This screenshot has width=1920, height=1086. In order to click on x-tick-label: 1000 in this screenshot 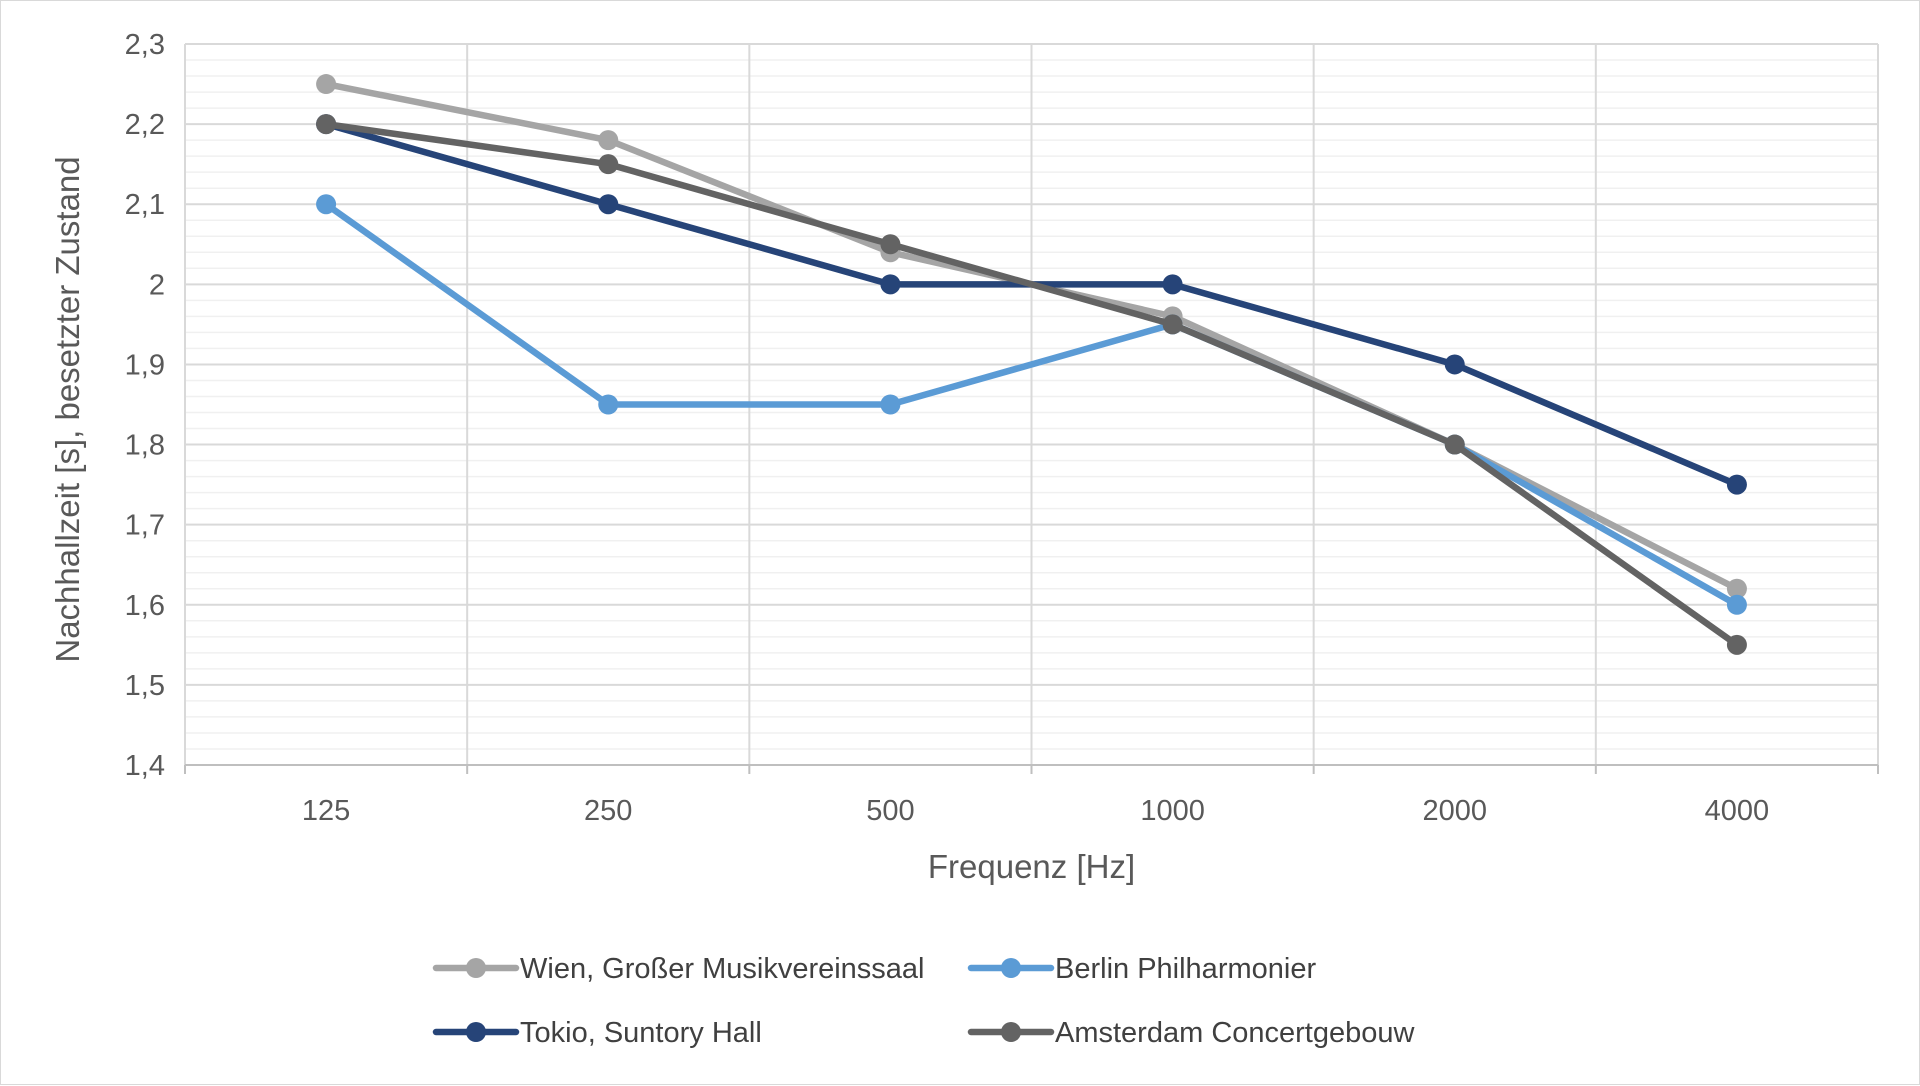, I will do `click(1172, 811)`.